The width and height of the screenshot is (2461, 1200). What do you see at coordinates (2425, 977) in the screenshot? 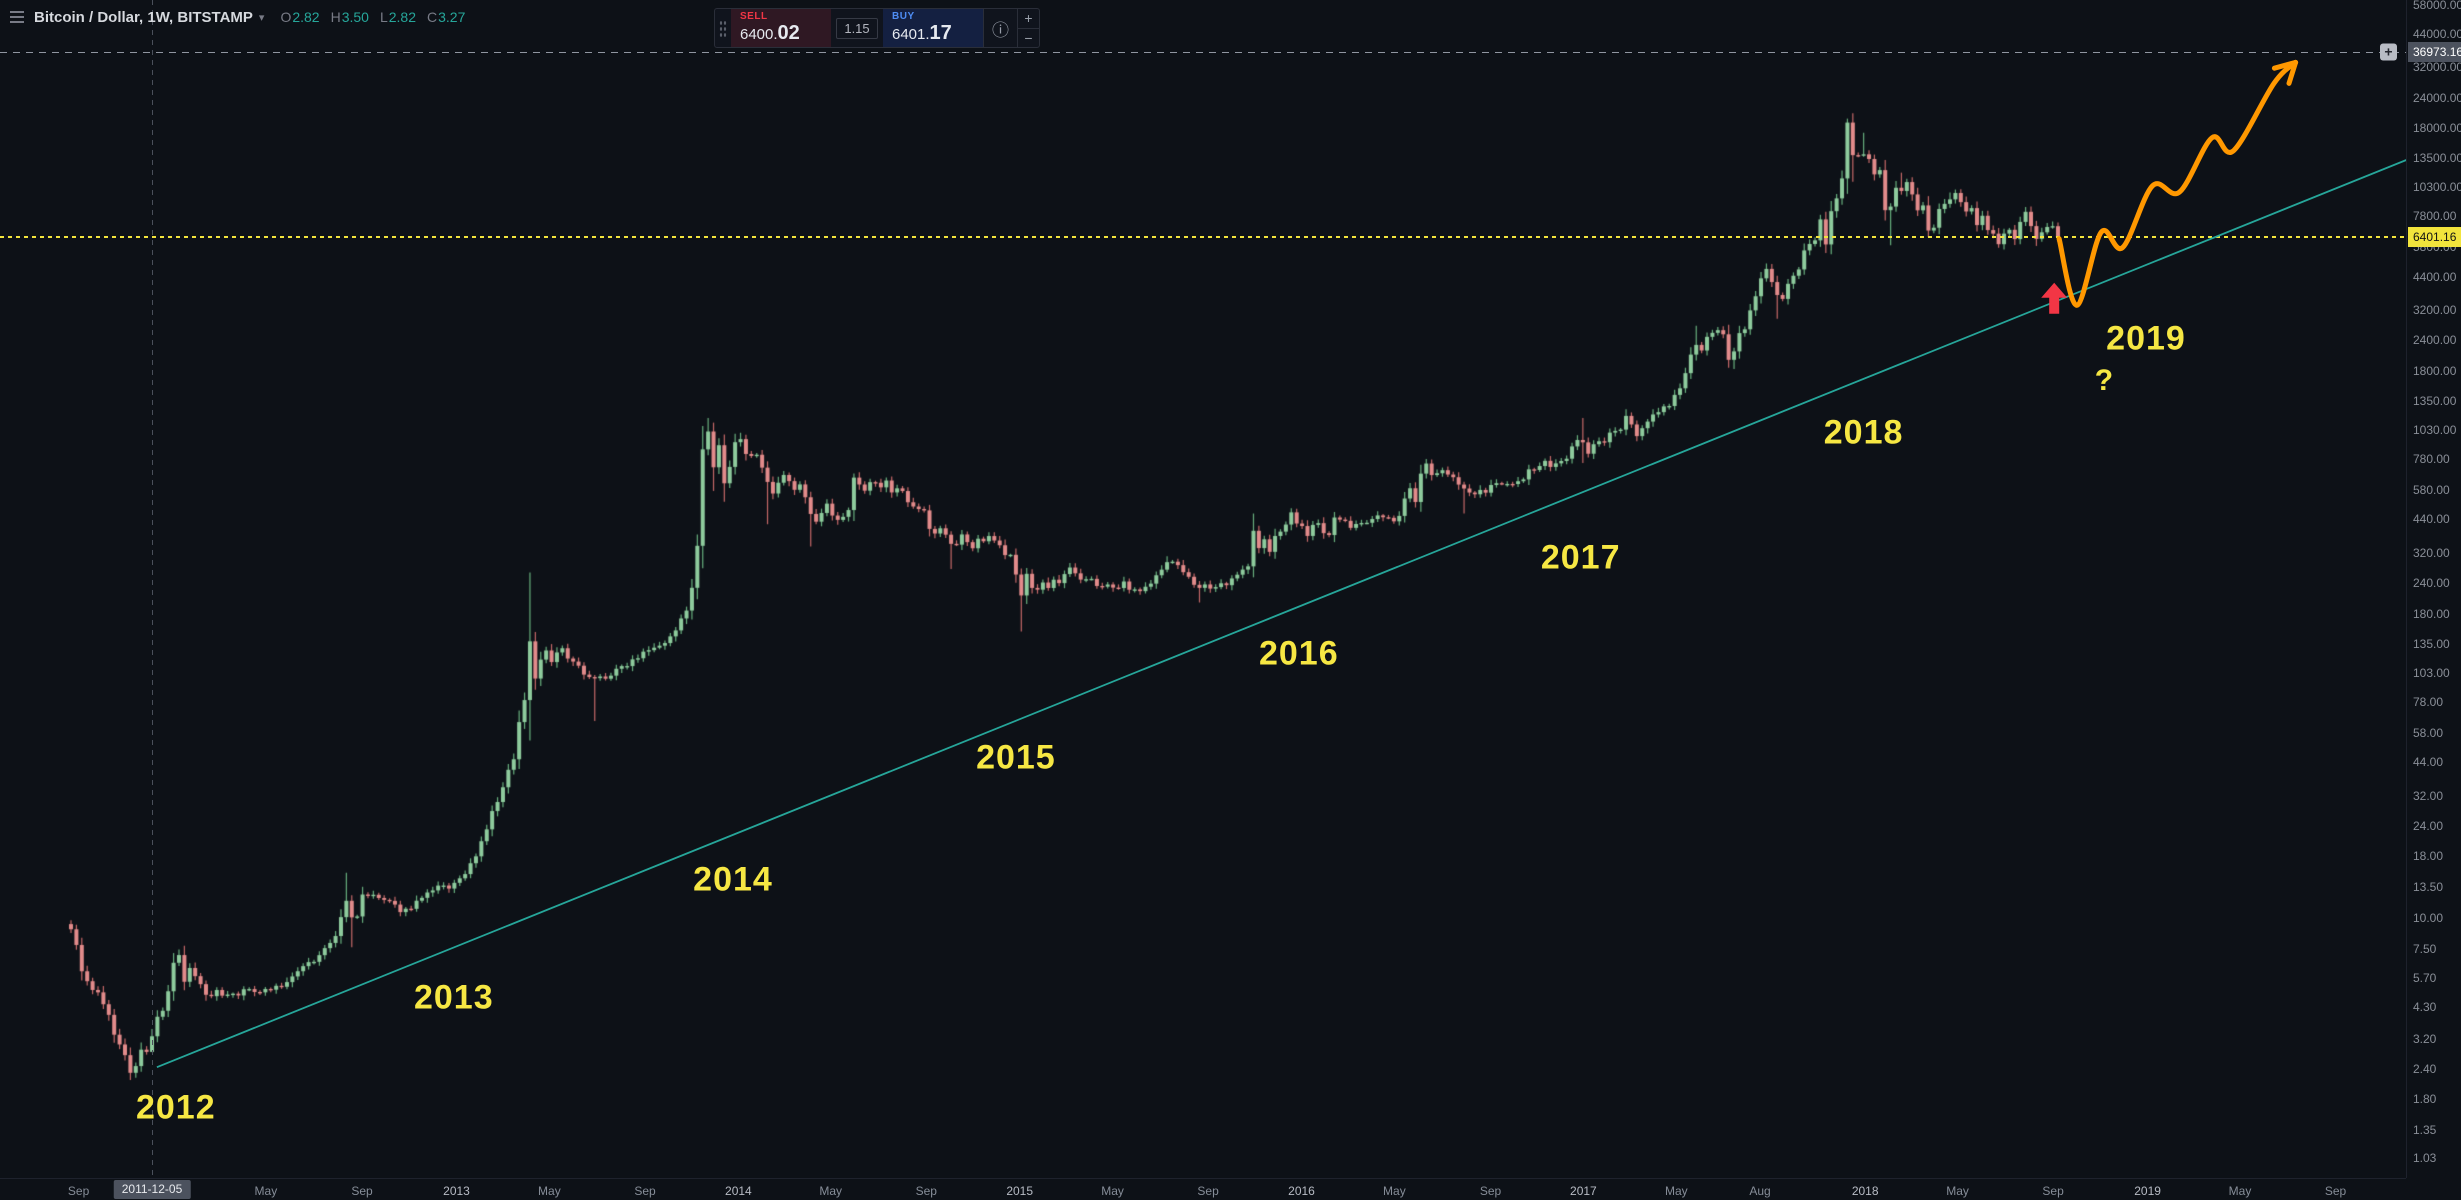
I see `price-axis-tick: 5.70` at bounding box center [2425, 977].